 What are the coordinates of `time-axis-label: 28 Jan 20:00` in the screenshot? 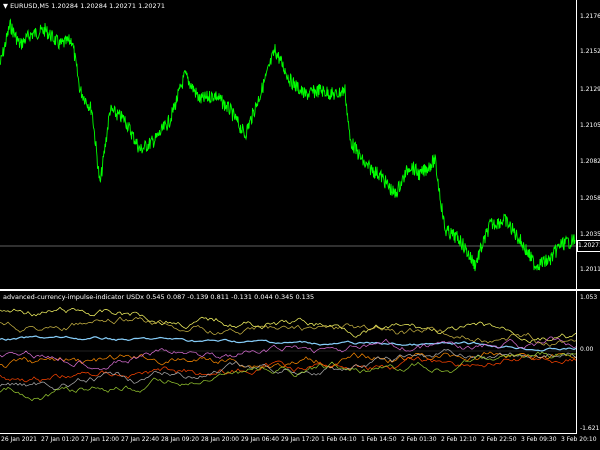 It's located at (220, 439).